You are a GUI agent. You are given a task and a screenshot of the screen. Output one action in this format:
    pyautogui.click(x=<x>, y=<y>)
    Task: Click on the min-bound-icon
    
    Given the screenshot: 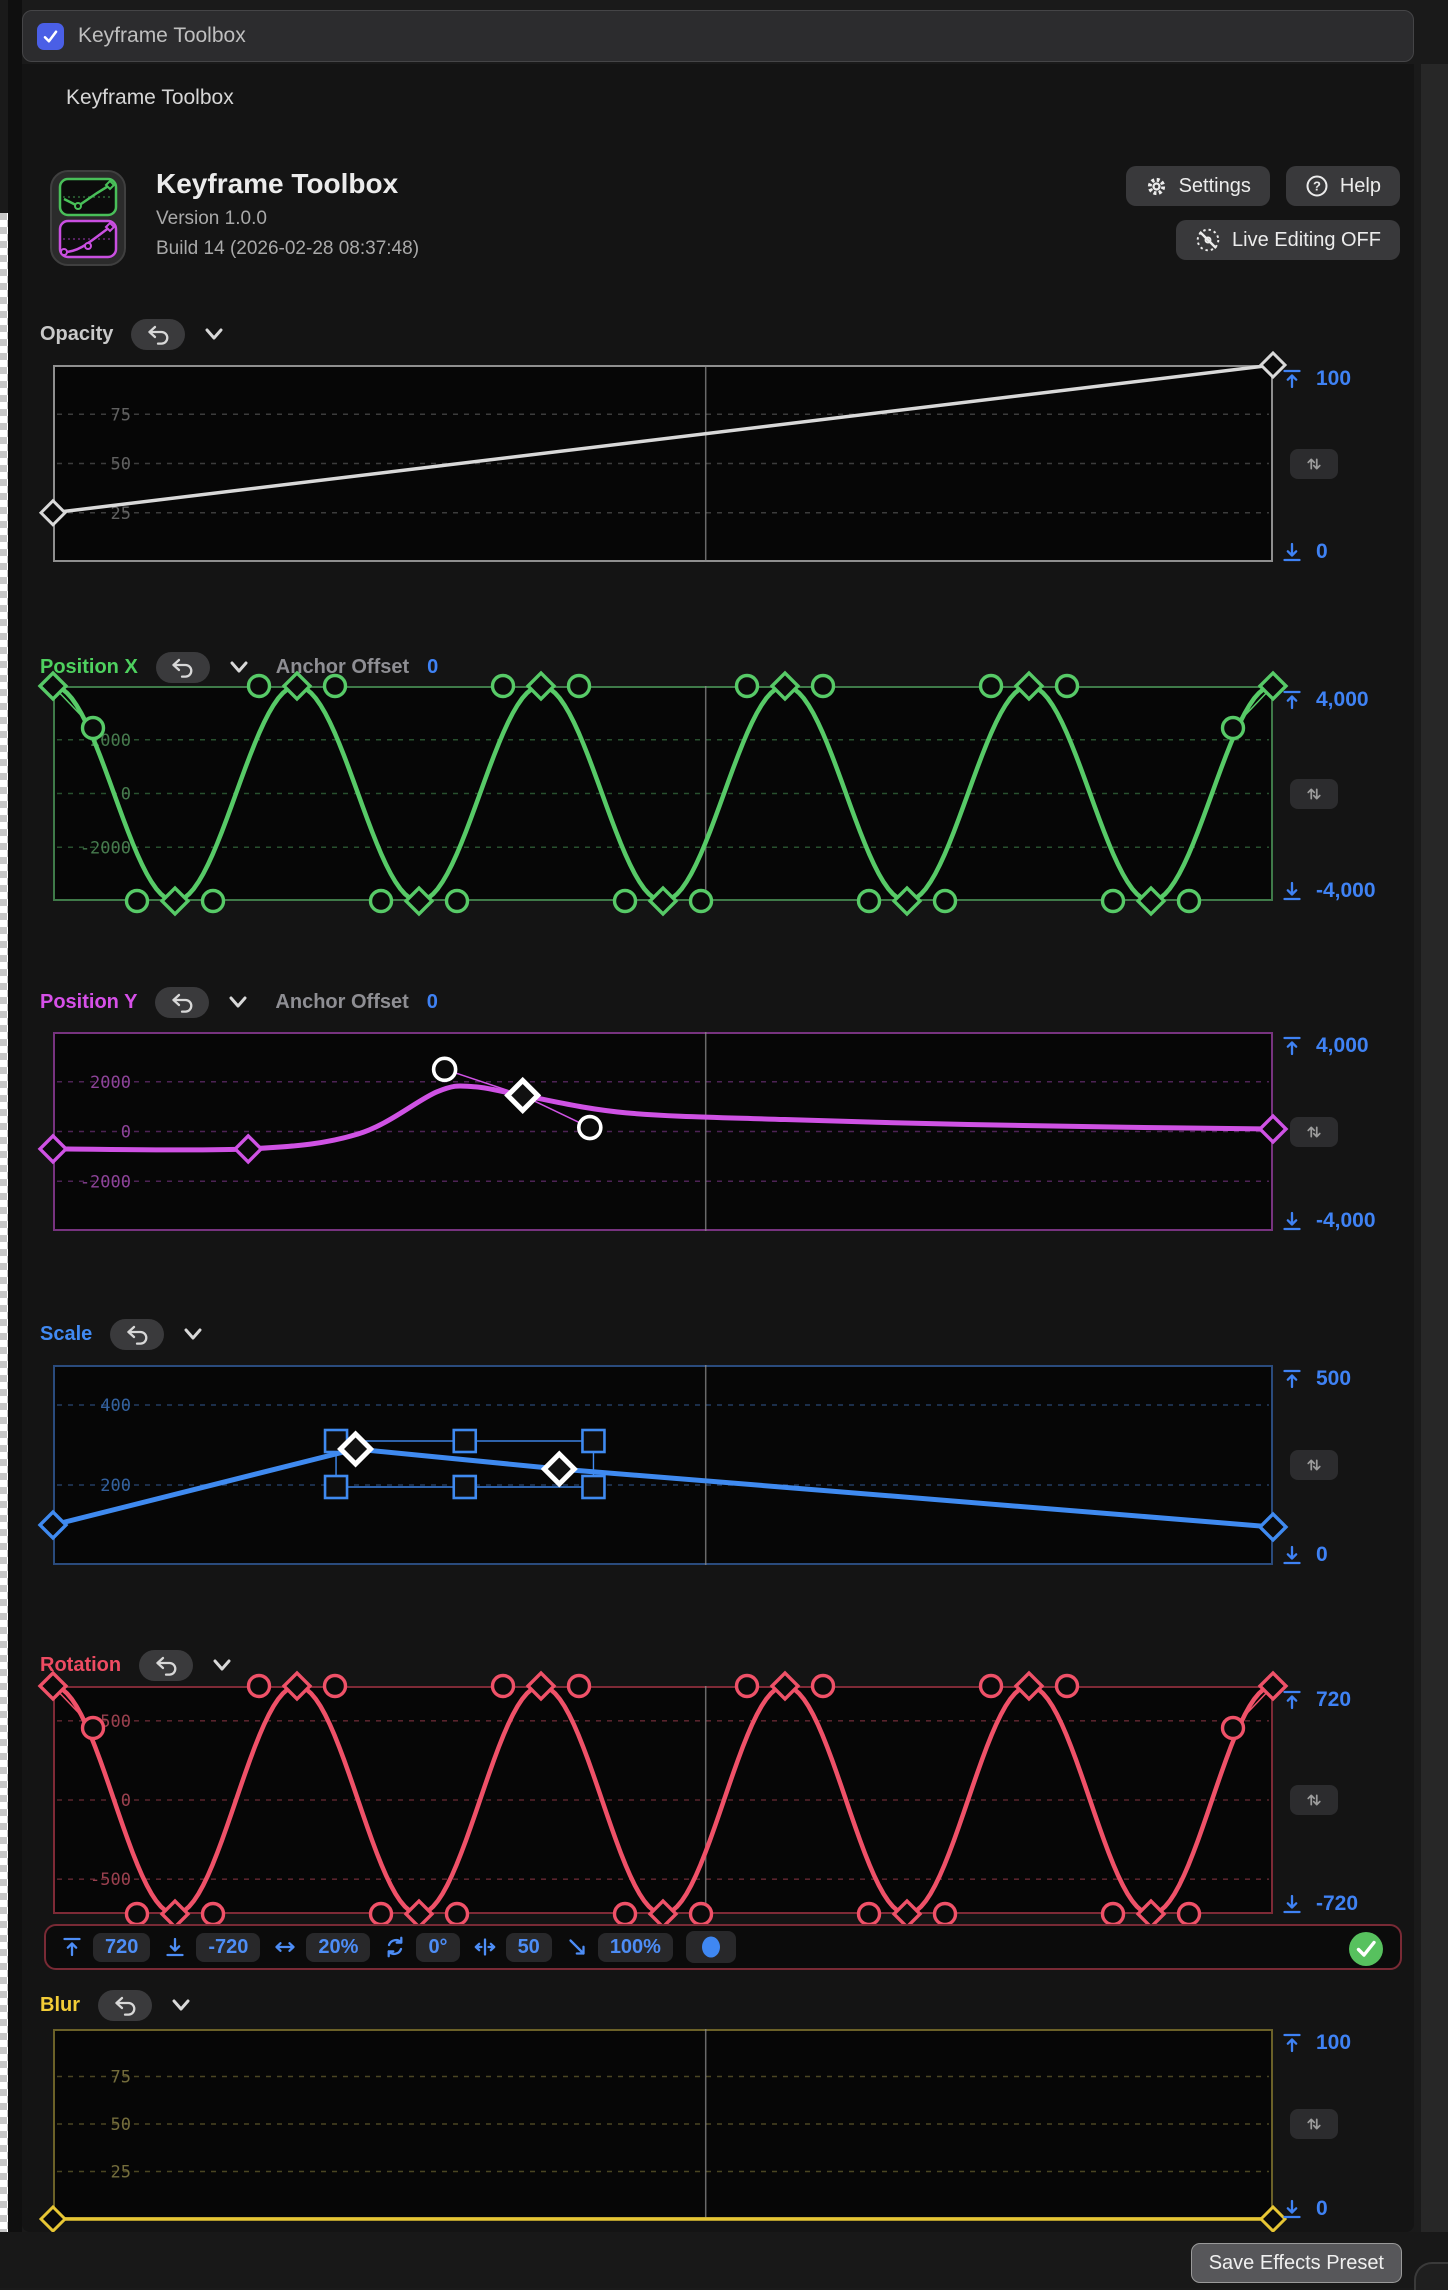 What is the action you would take?
    pyautogui.click(x=1292, y=1904)
    